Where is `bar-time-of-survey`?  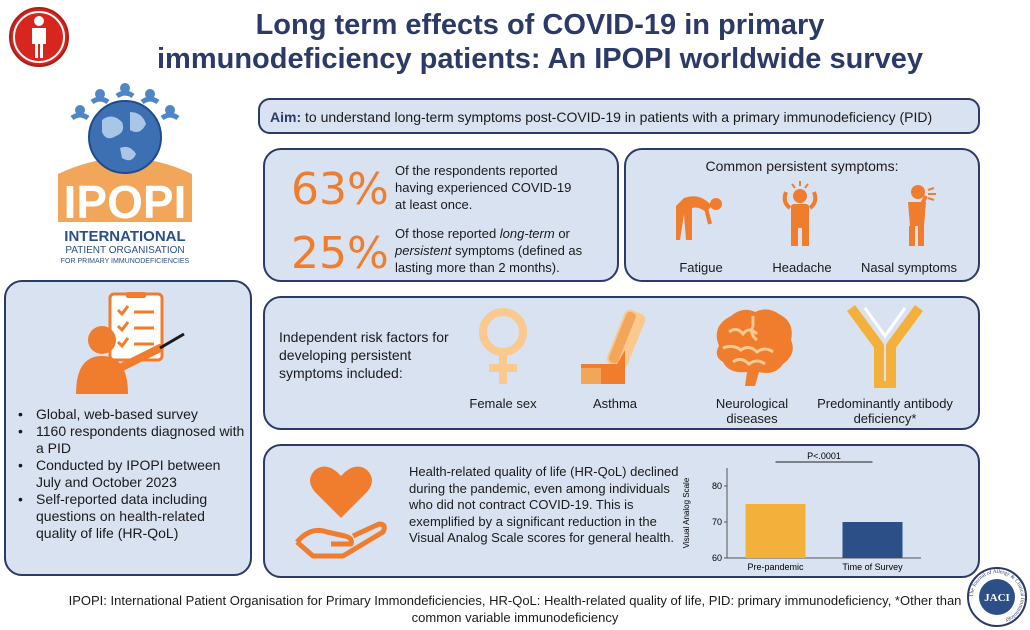 bar-time-of-survey is located at coordinates (872, 540).